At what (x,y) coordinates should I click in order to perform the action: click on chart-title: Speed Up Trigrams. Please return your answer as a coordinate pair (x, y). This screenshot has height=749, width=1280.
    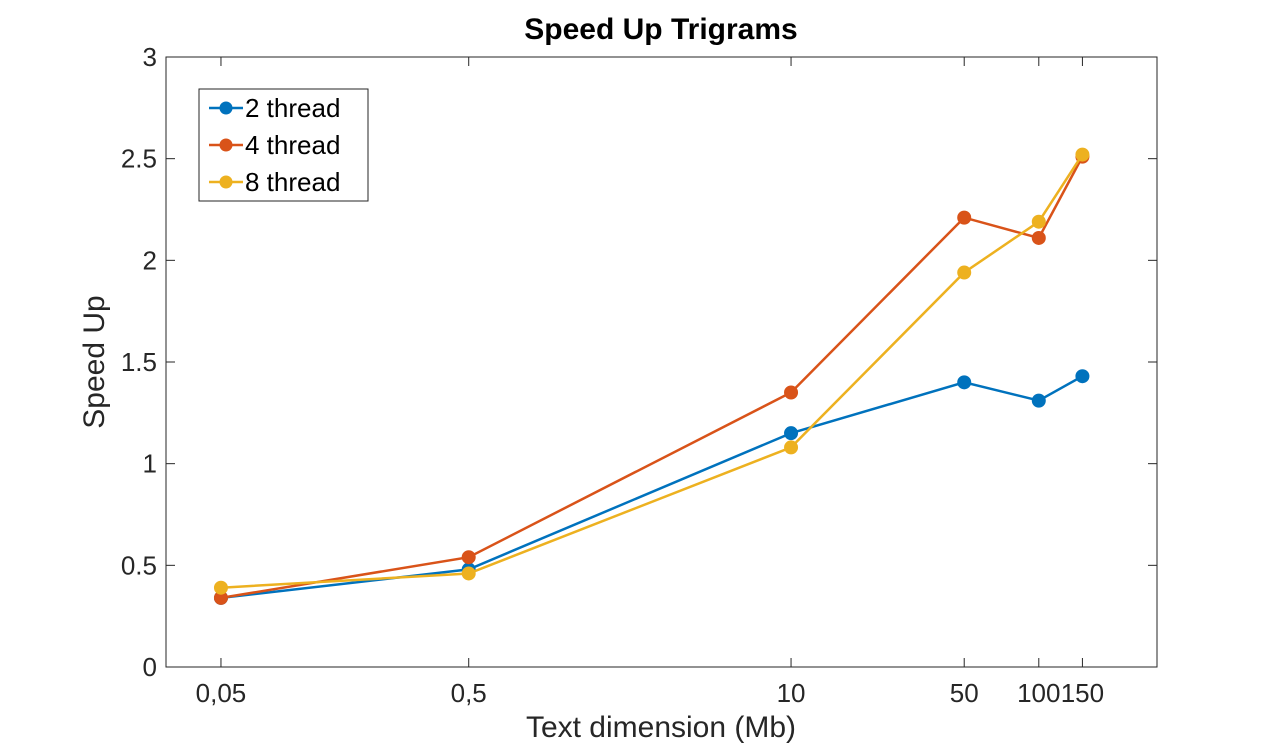
    Looking at the image, I should click on (660, 29).